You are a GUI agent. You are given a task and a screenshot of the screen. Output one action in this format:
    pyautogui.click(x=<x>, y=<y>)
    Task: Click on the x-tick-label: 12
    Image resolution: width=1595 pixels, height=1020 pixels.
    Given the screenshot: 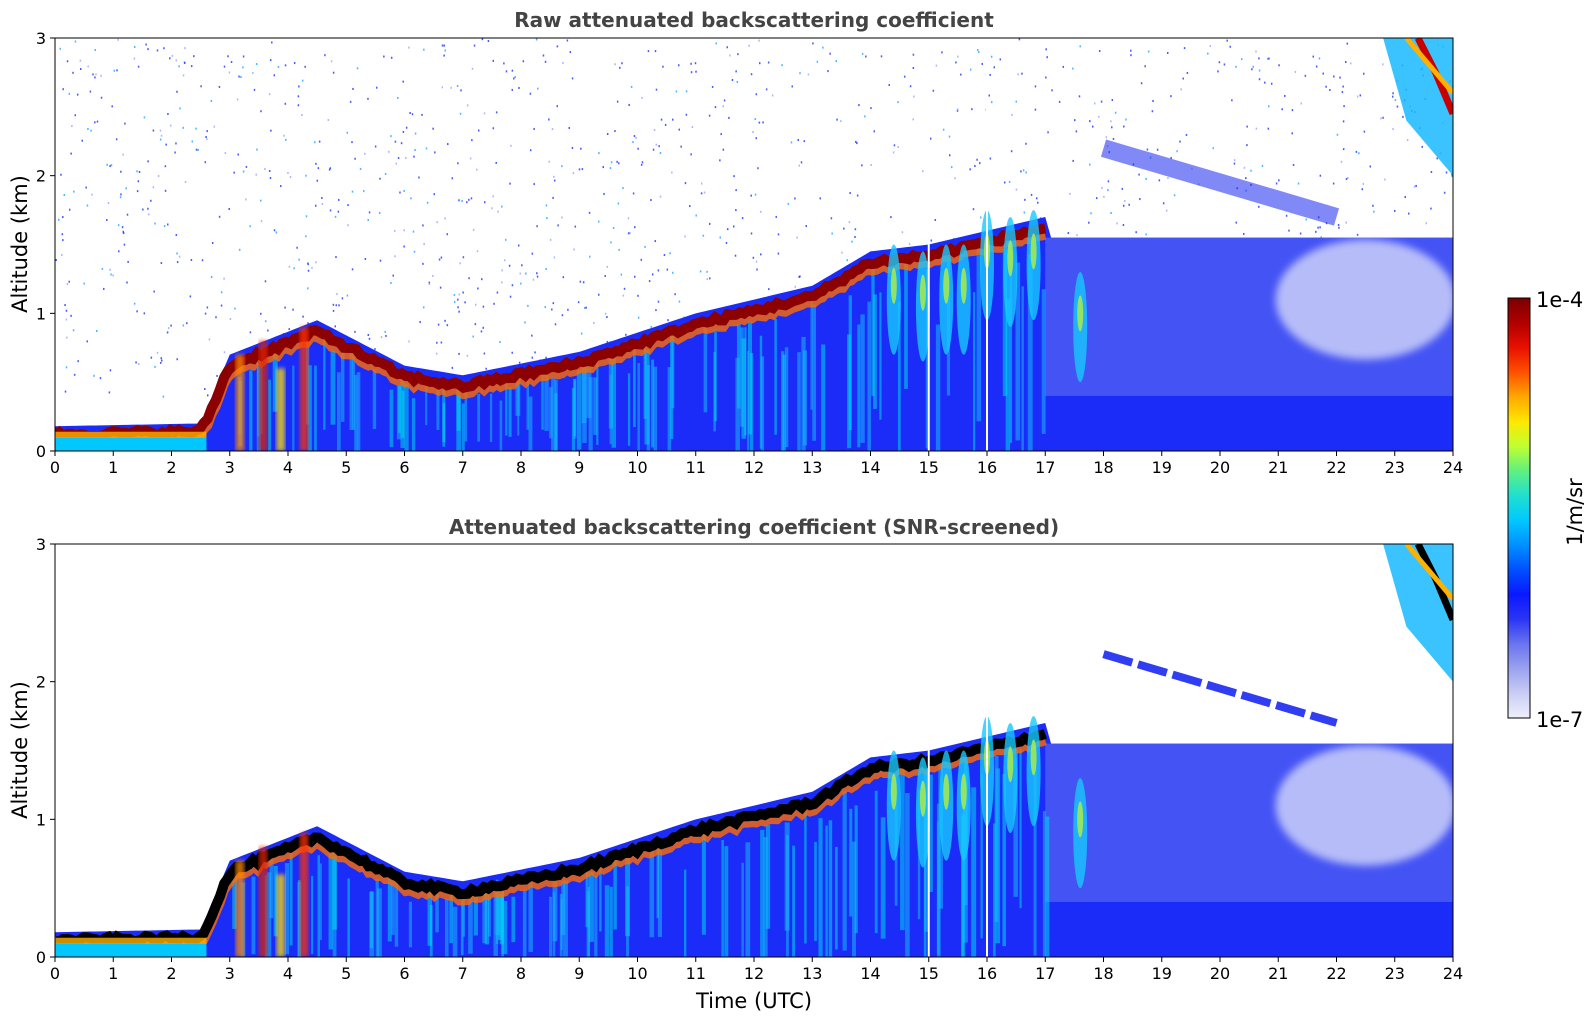 What is the action you would take?
    pyautogui.click(x=754, y=467)
    